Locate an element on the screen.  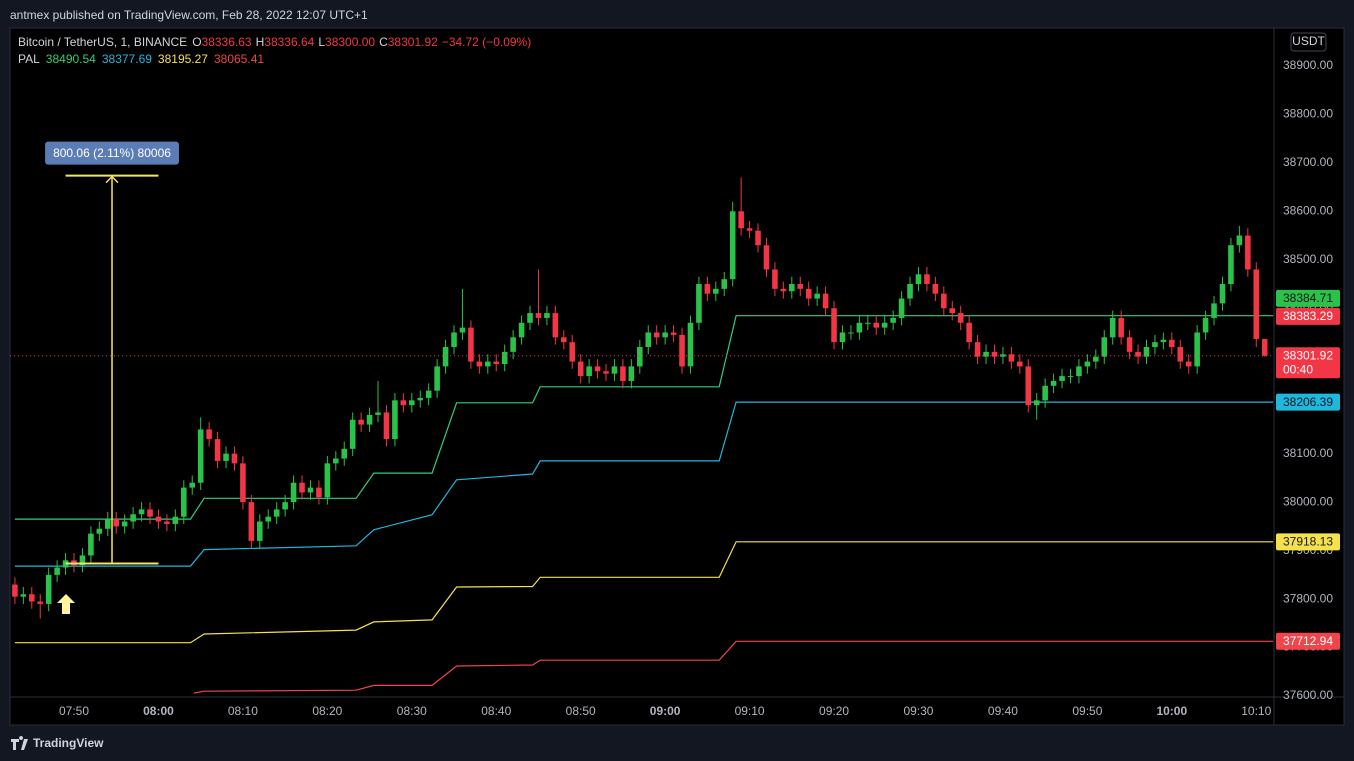
x-tick-label: 08:30 is located at coordinates (412, 711).